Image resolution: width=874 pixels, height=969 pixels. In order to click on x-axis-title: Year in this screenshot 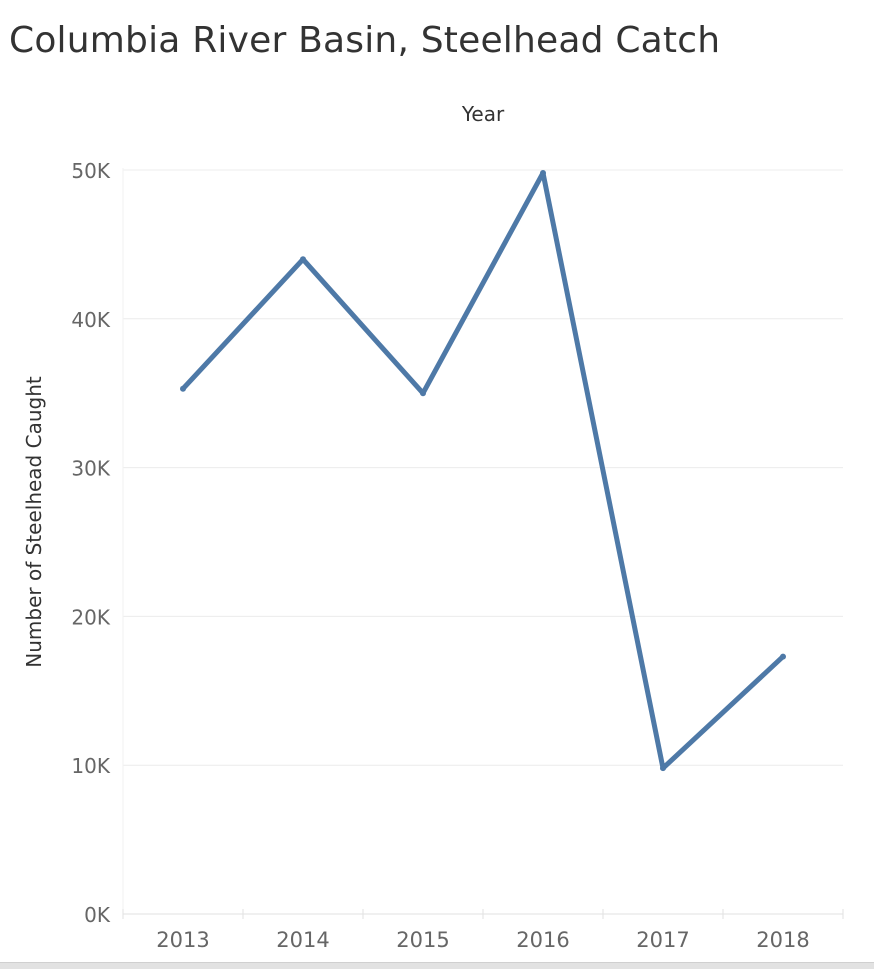, I will do `click(483, 114)`.